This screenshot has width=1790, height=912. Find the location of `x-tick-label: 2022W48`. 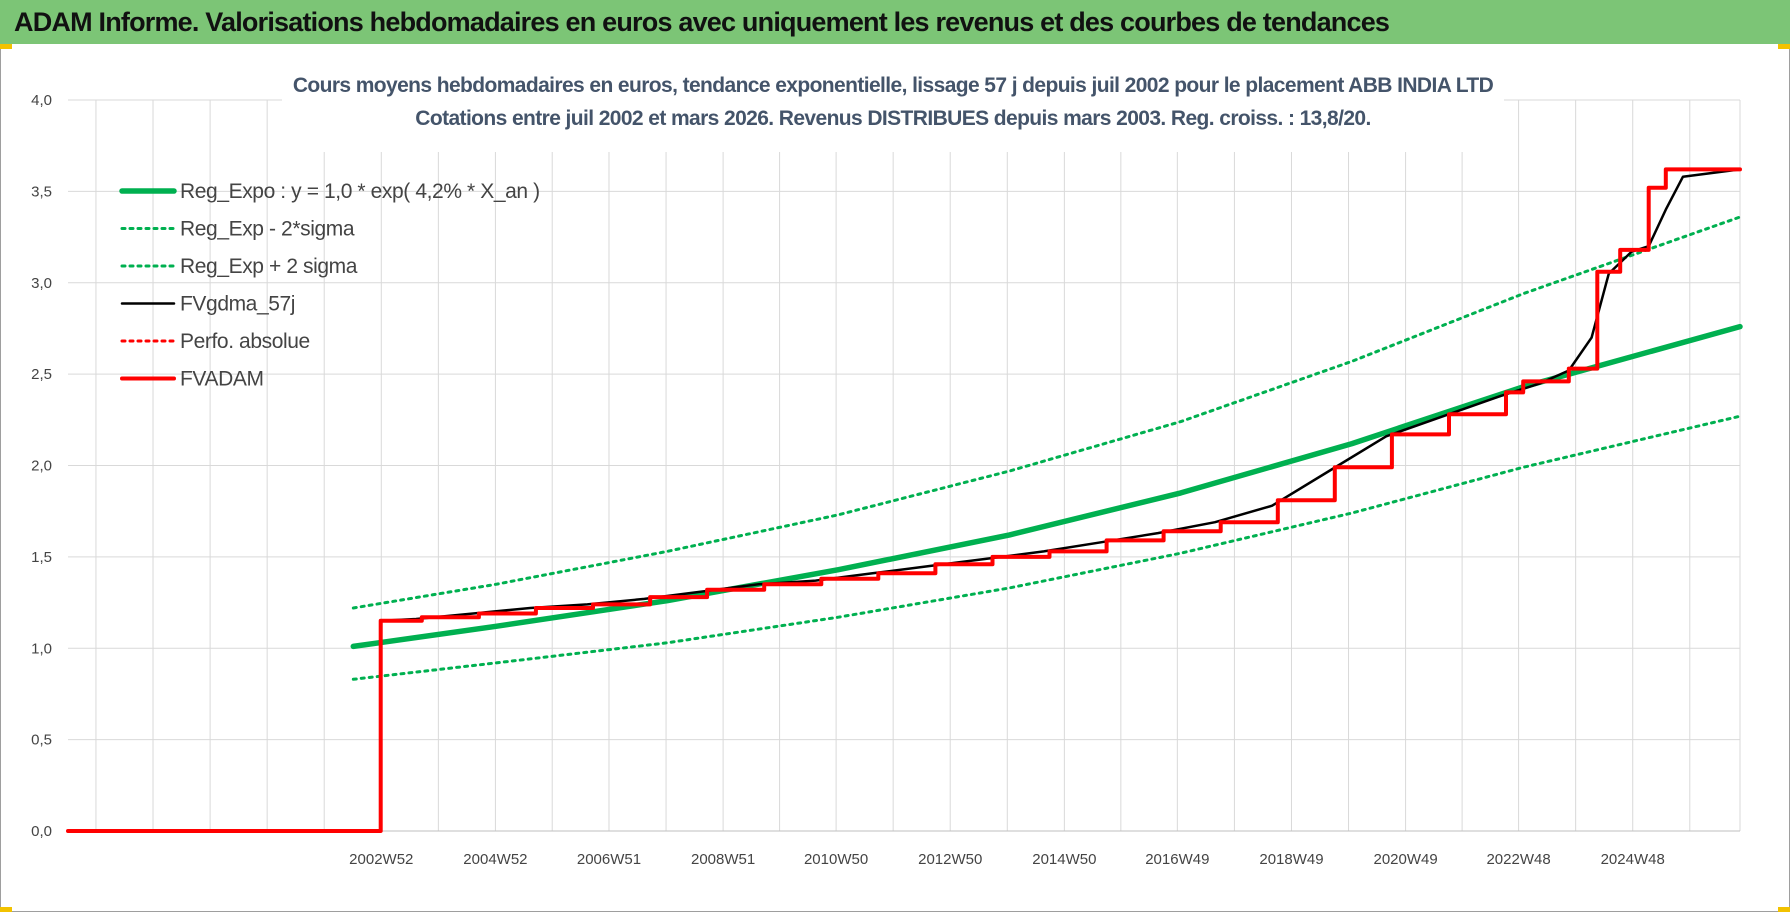

x-tick-label: 2022W48 is located at coordinates (1518, 859).